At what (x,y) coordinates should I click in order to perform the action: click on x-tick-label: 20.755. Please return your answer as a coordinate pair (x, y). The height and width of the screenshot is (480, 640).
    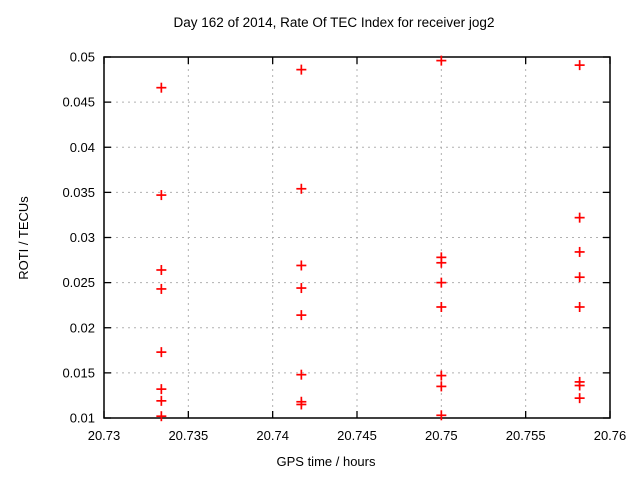
    Looking at the image, I should click on (526, 435).